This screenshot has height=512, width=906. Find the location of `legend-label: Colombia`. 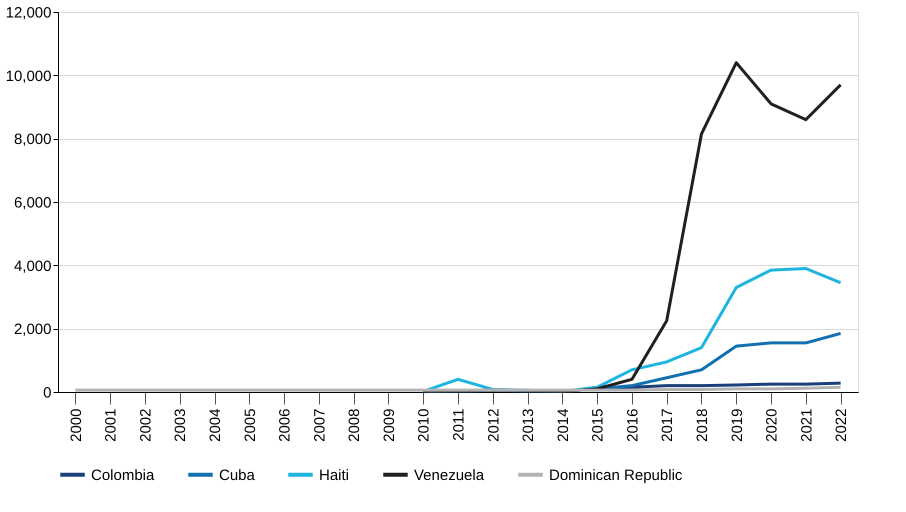

legend-label: Colombia is located at coordinates (123, 475).